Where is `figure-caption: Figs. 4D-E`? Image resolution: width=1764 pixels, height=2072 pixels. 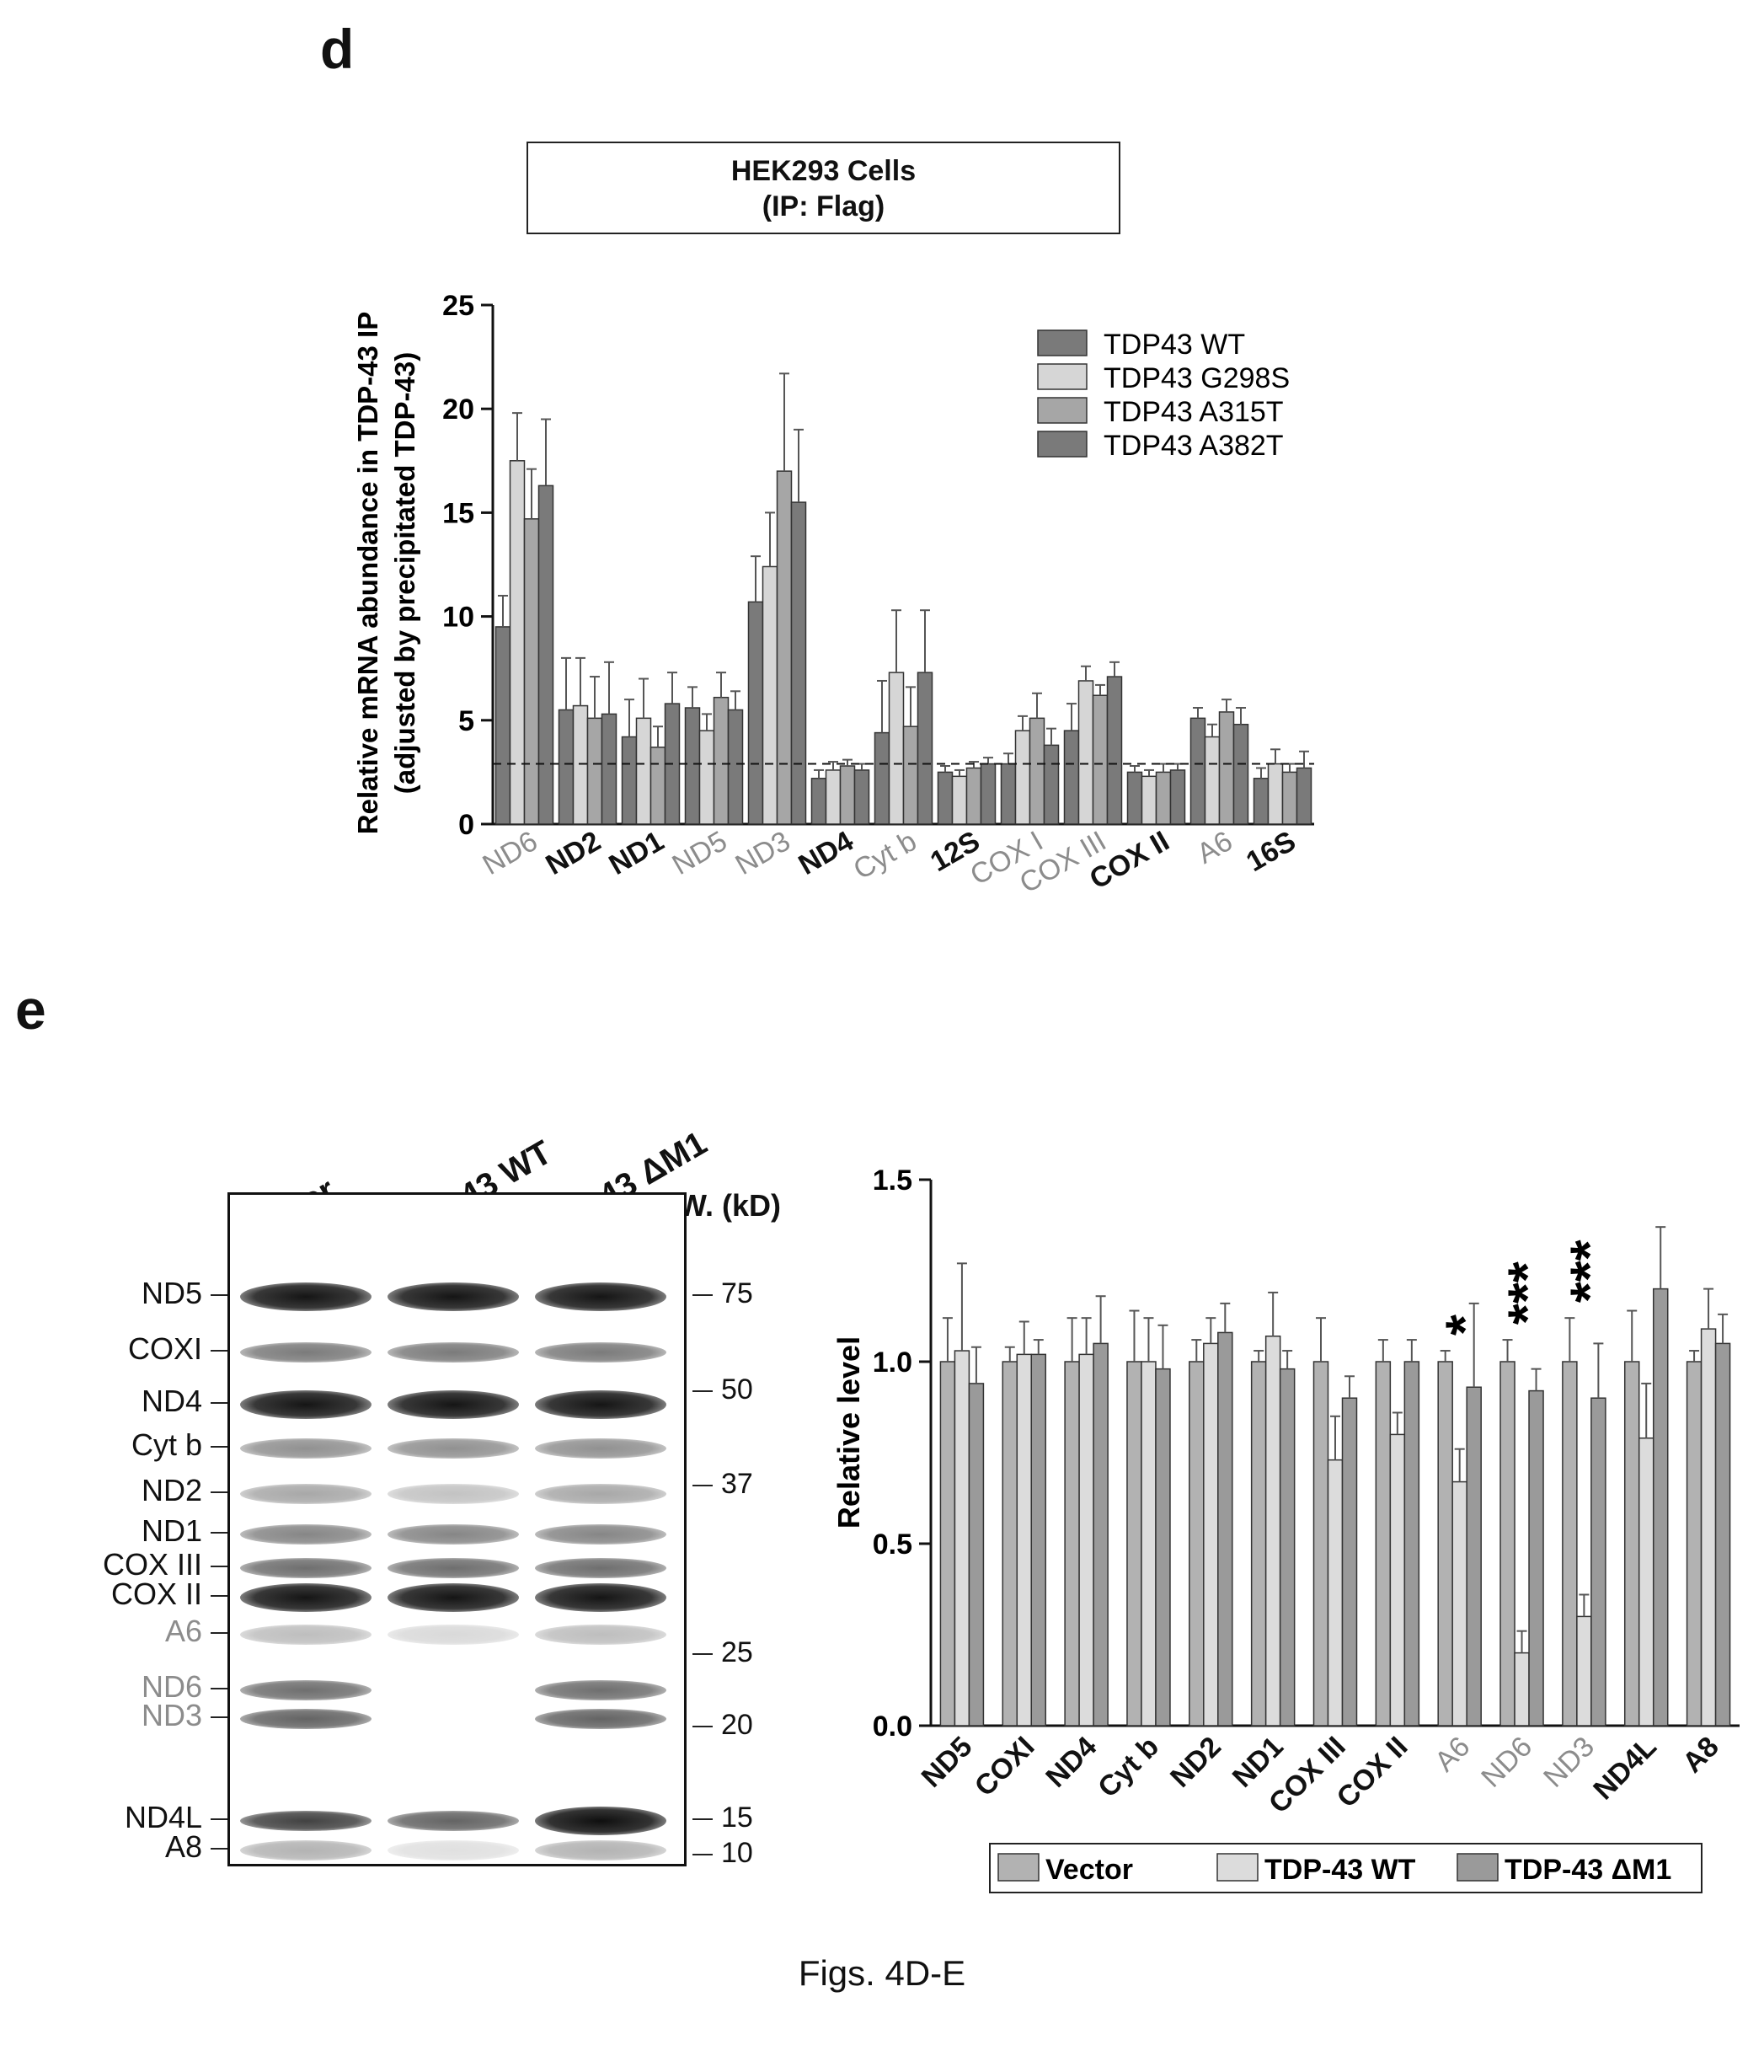 figure-caption: Figs. 4D-E is located at coordinates (882, 1973).